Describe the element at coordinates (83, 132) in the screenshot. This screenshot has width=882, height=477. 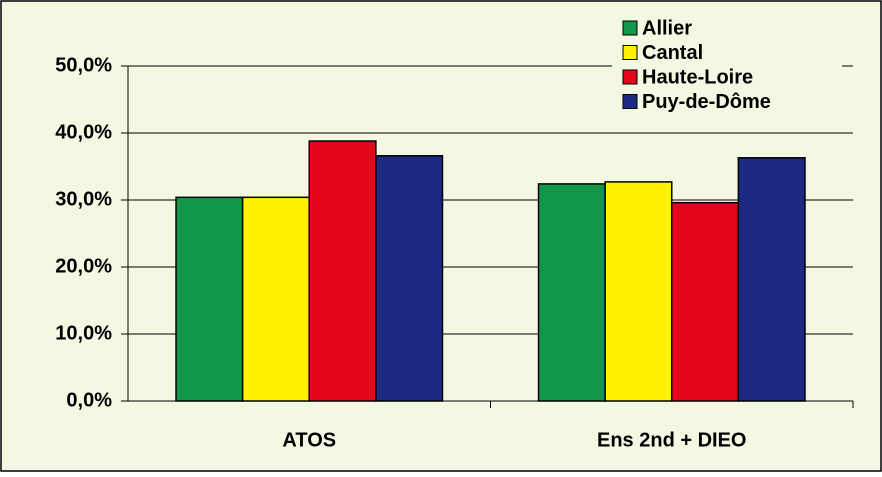
I see `y-tick-label: 40,0%` at that location.